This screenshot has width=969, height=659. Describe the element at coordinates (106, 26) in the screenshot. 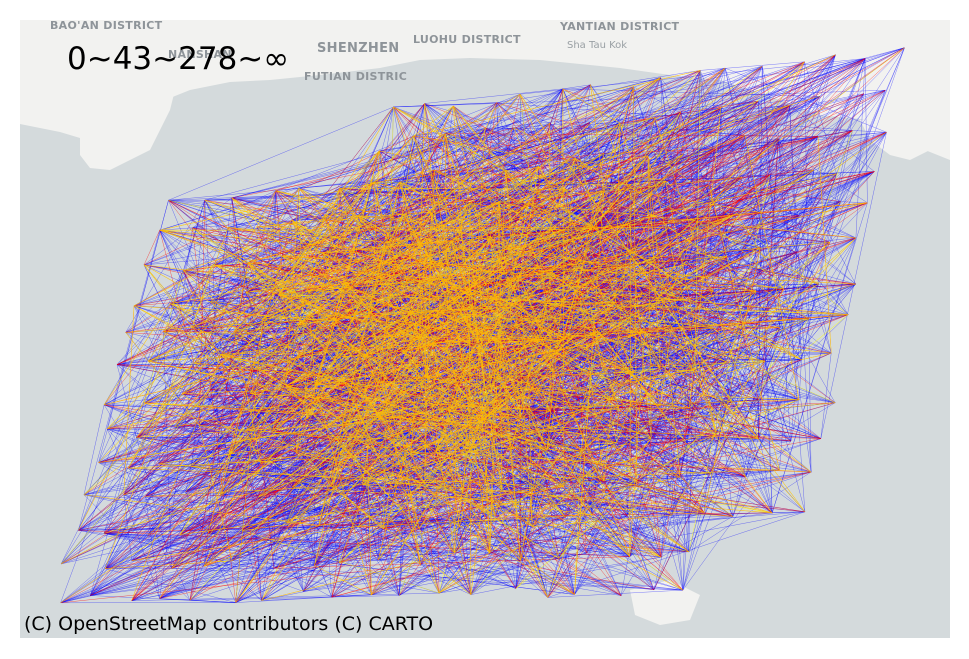

I see `place-label: BAO'AN DISTRICT` at that location.